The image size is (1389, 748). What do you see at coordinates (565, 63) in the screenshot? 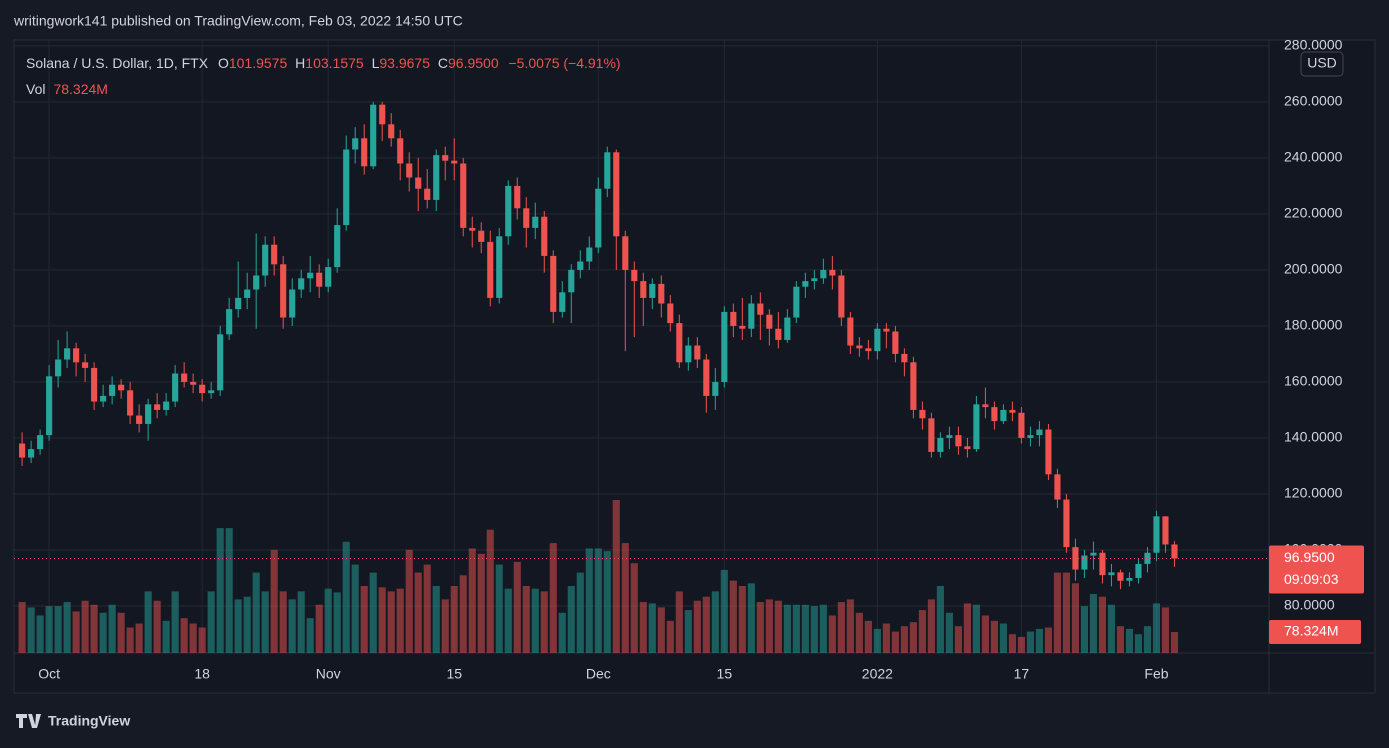
I see `change: −5.0075 (−4.91%)` at bounding box center [565, 63].